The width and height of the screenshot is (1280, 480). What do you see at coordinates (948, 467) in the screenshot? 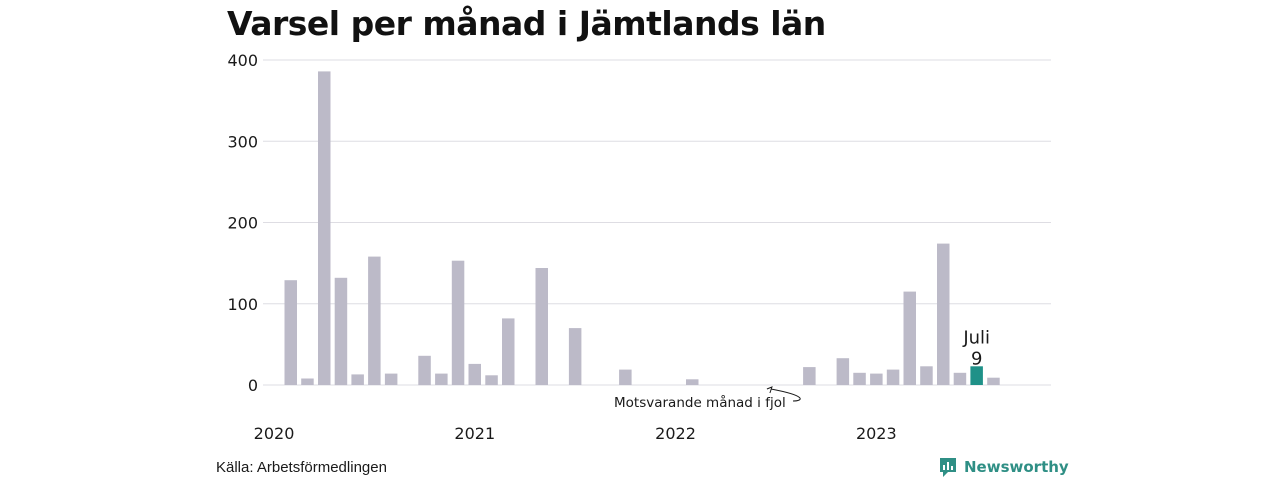
I see `newsworthy-logo-icon` at bounding box center [948, 467].